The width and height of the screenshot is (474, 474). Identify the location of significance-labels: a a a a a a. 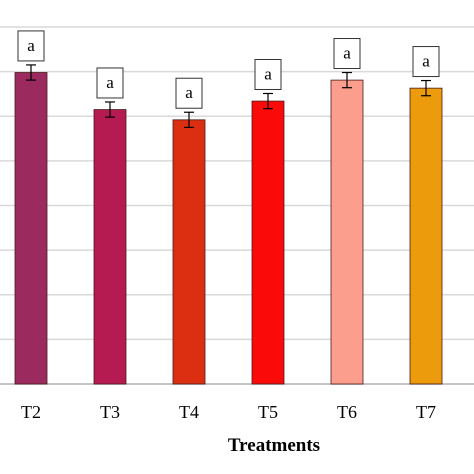
(228, 69).